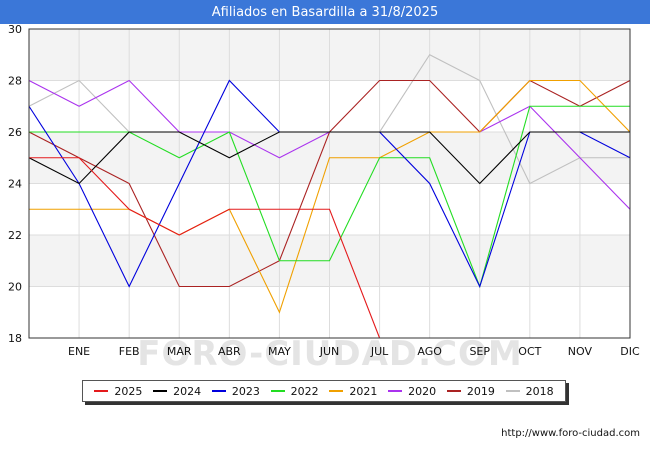 This screenshot has height=450, width=650. I want to click on legend-item-2023: 2023, so click(235, 391).